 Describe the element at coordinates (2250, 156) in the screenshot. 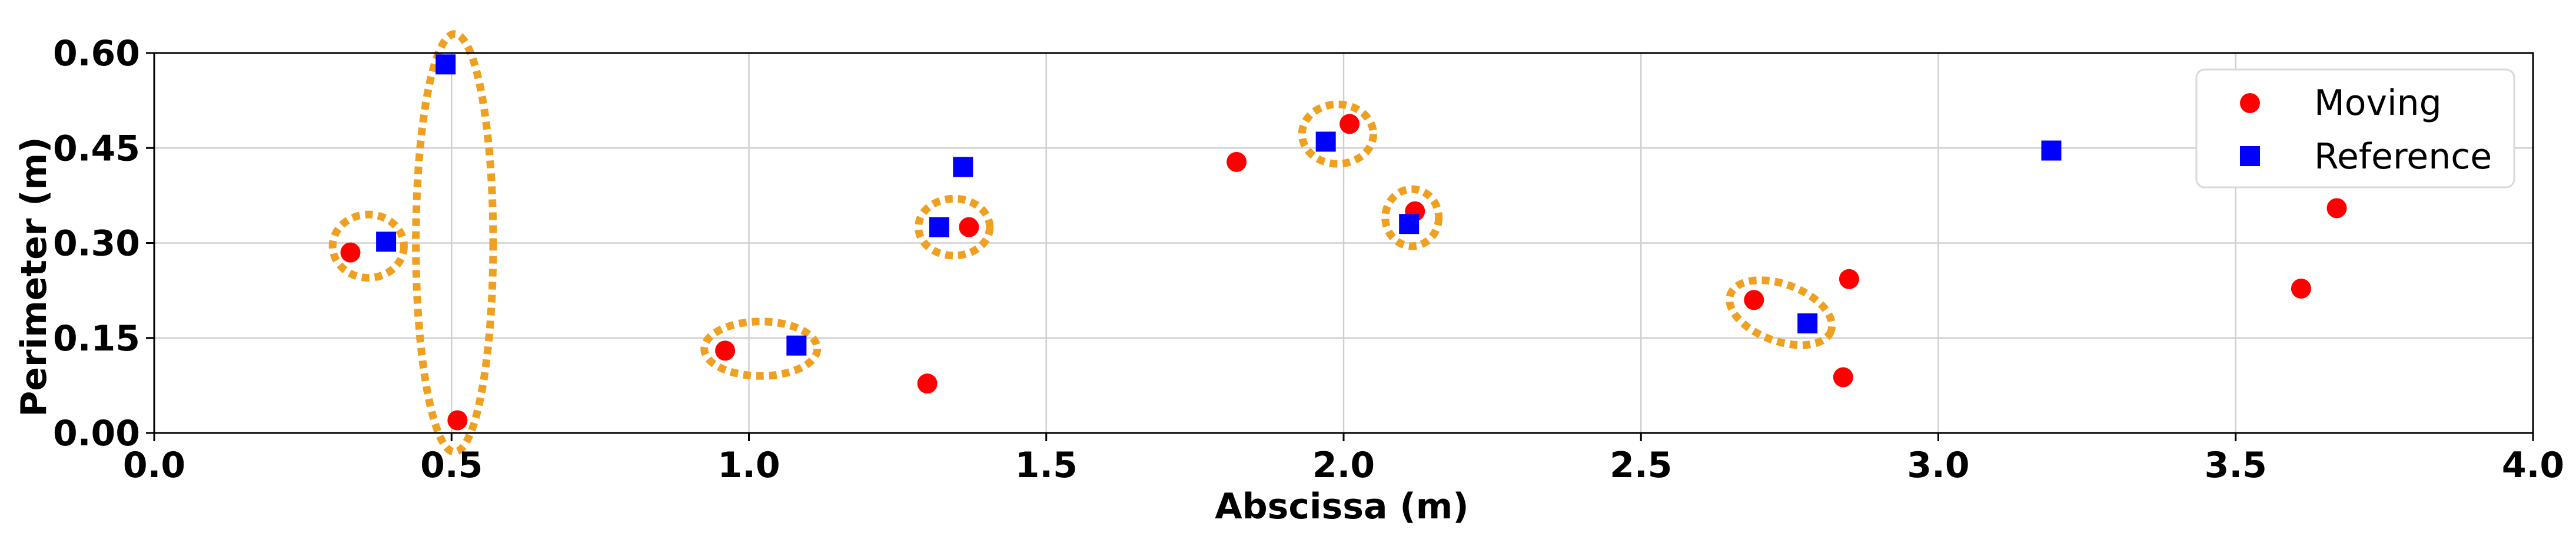

I see `legend-marker-reference` at that location.